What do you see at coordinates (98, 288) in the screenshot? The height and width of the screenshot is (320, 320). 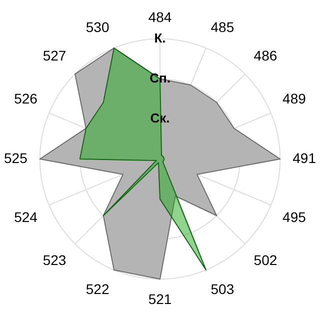 I see `spoke-label: 522` at bounding box center [98, 288].